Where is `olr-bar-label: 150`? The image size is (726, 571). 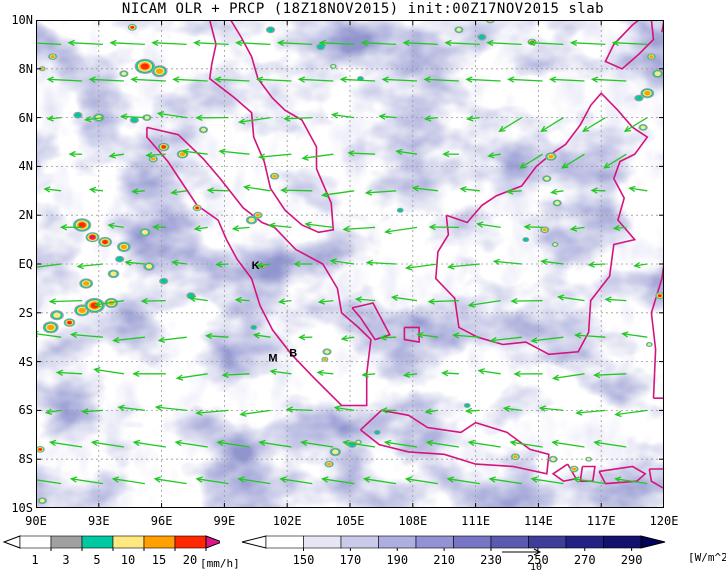 olr-bar-label: 150 is located at coordinates (304, 560).